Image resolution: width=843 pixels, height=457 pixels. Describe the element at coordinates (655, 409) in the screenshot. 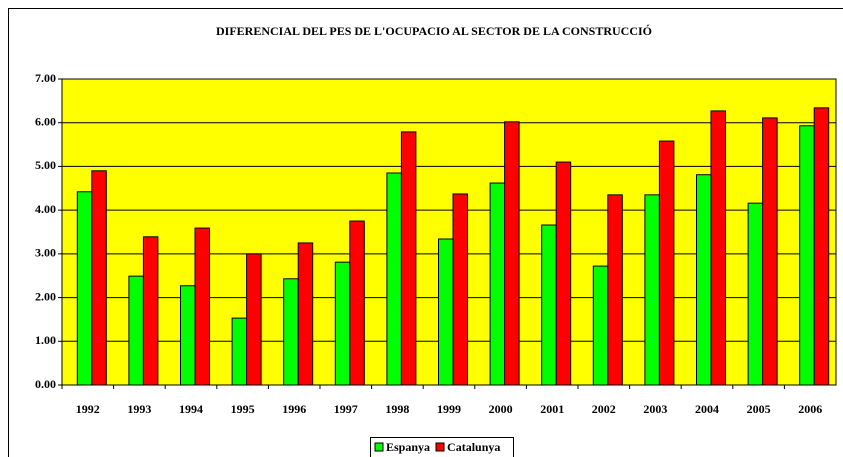

I see `x-tick-label: 2003` at that location.